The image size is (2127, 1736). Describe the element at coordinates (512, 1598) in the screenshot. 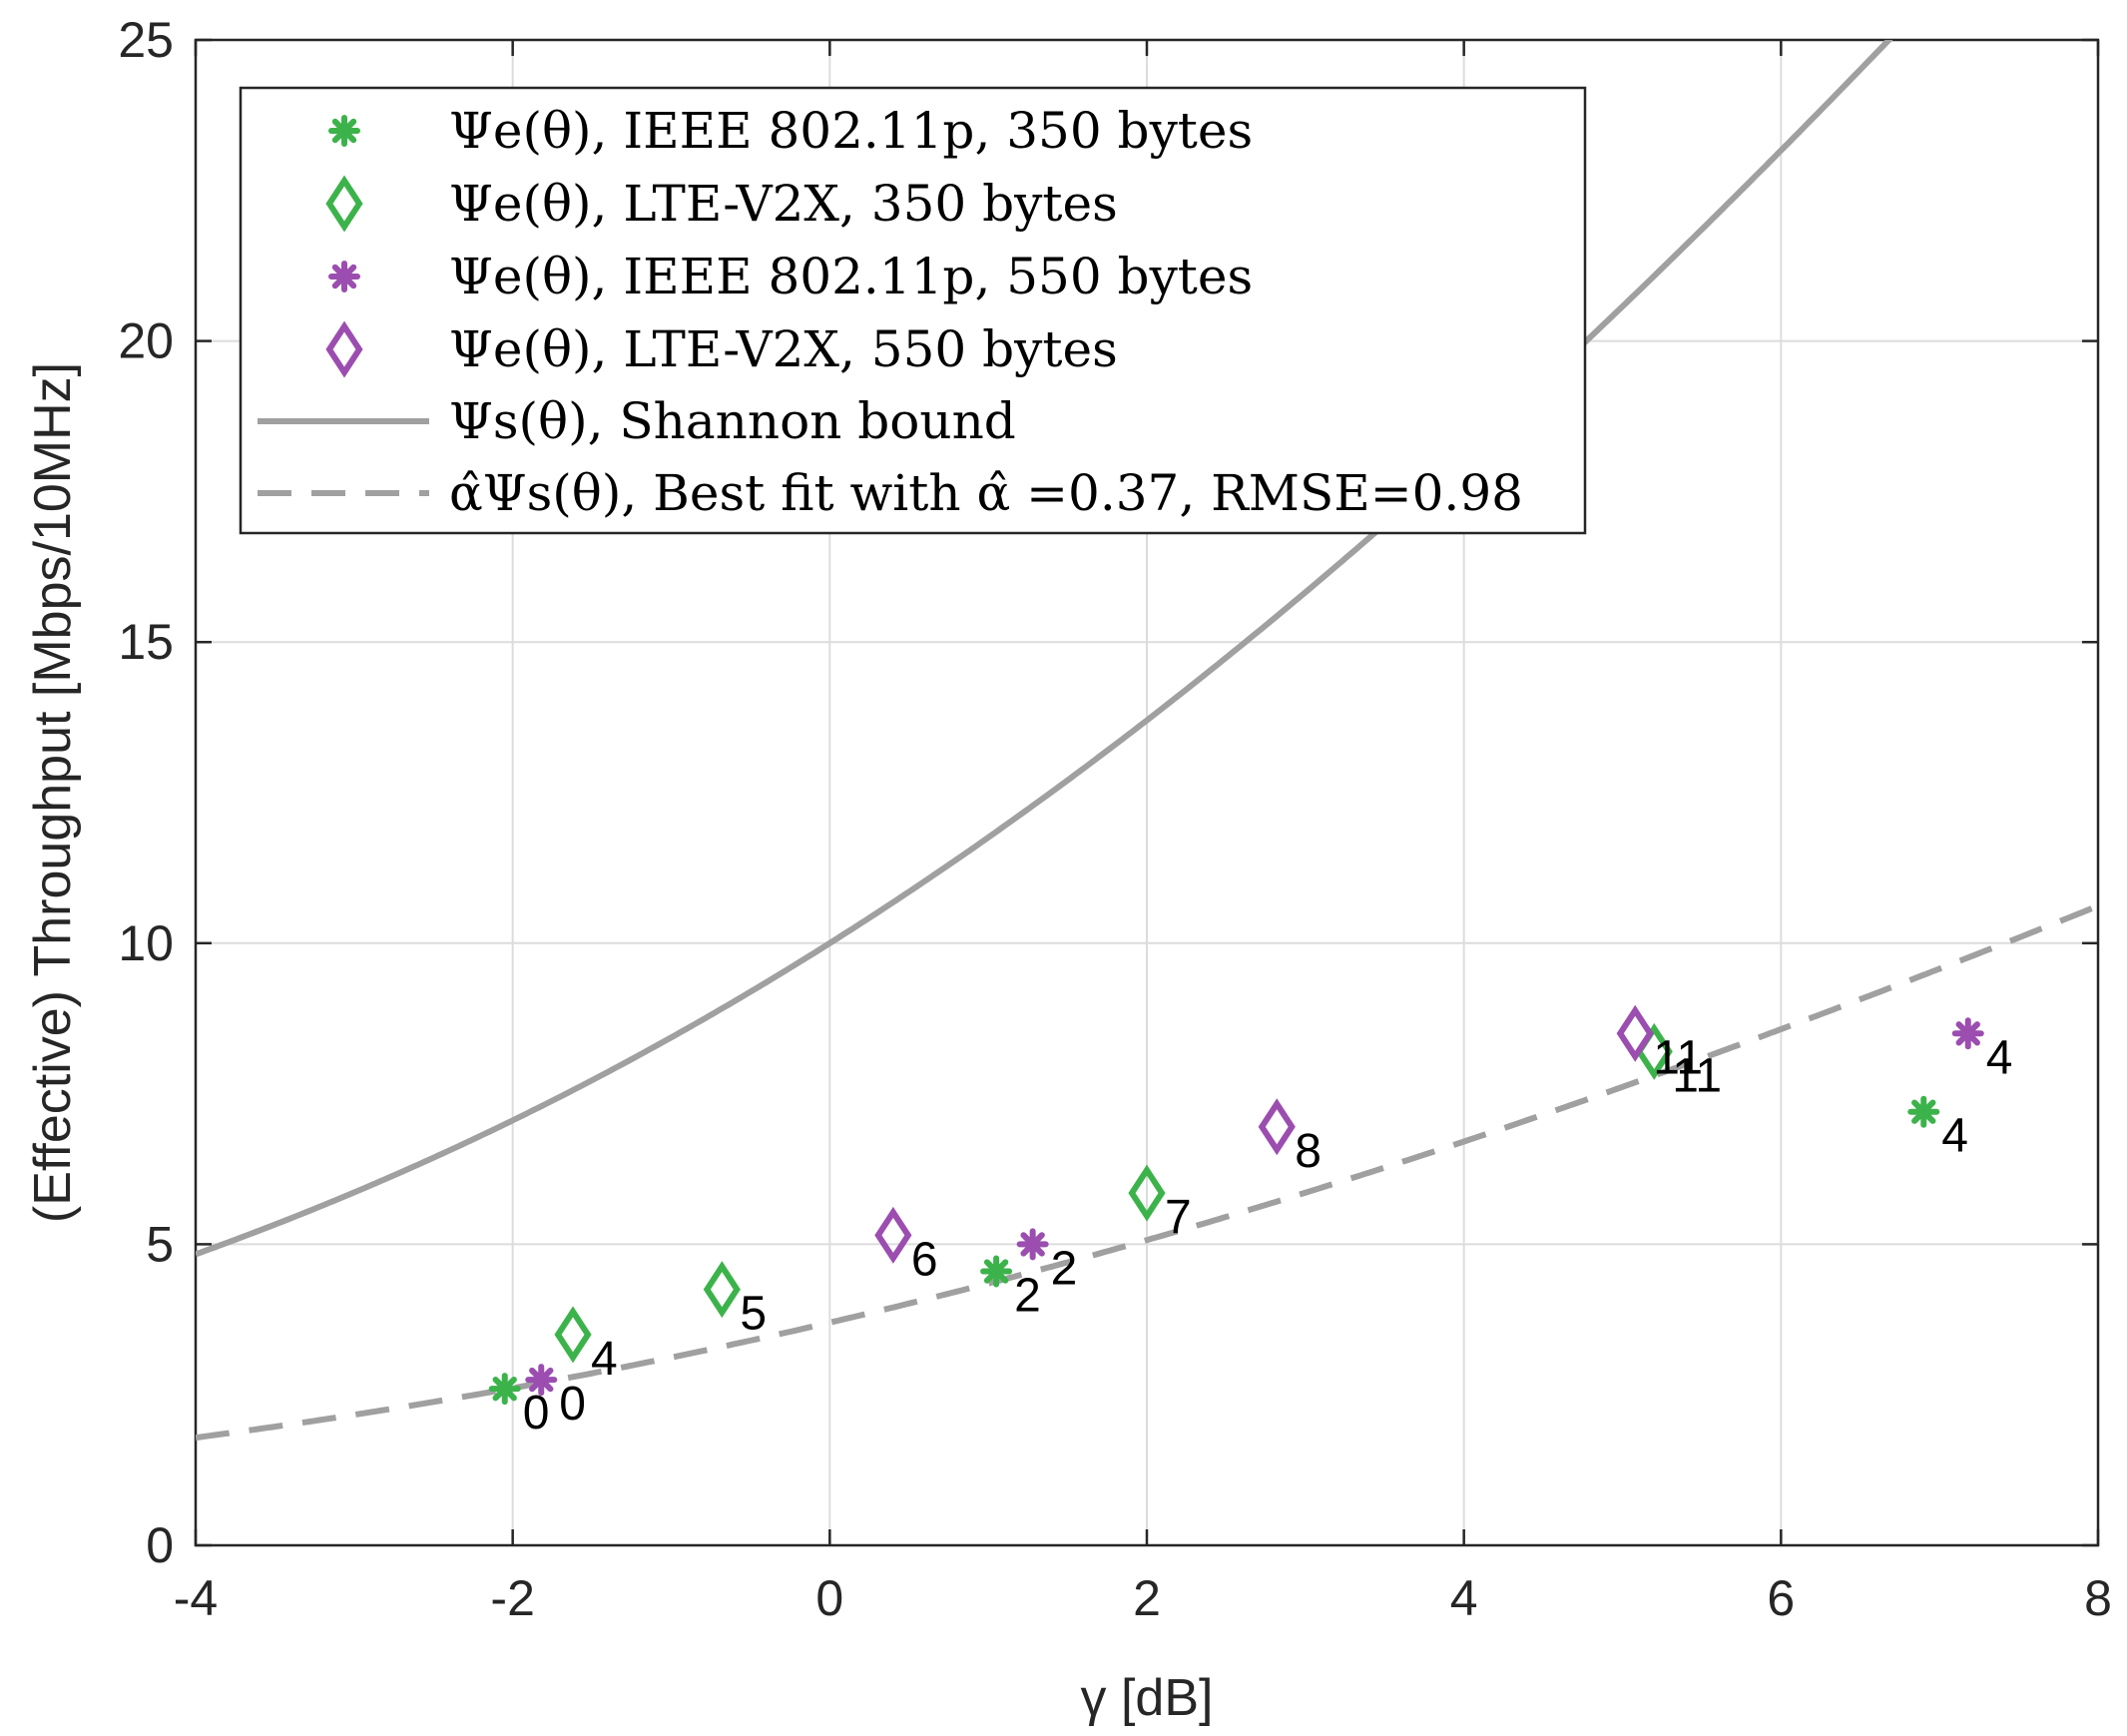

I see `x-tick-label: -2` at that location.